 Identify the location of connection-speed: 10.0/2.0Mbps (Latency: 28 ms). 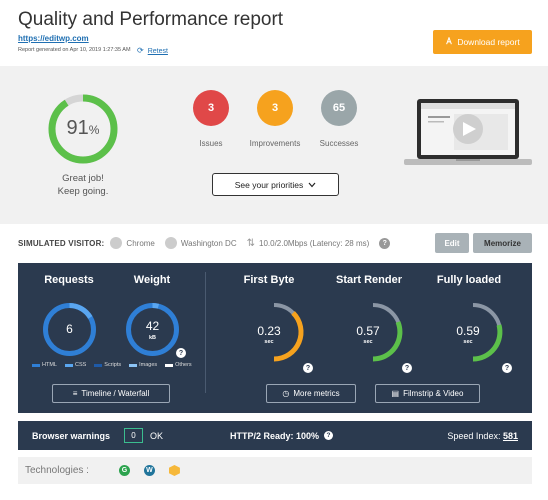
(314, 243).